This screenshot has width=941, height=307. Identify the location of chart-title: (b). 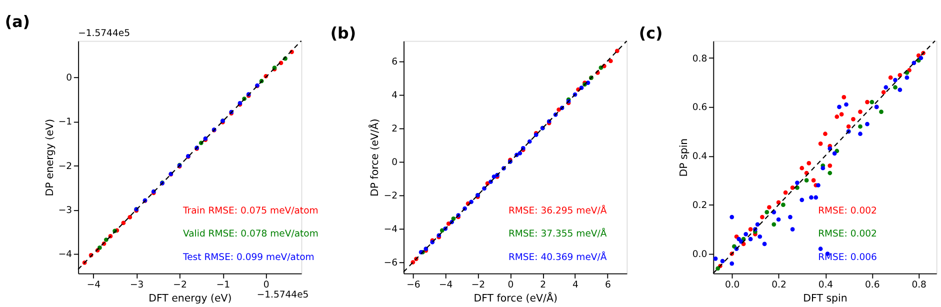
(343, 33).